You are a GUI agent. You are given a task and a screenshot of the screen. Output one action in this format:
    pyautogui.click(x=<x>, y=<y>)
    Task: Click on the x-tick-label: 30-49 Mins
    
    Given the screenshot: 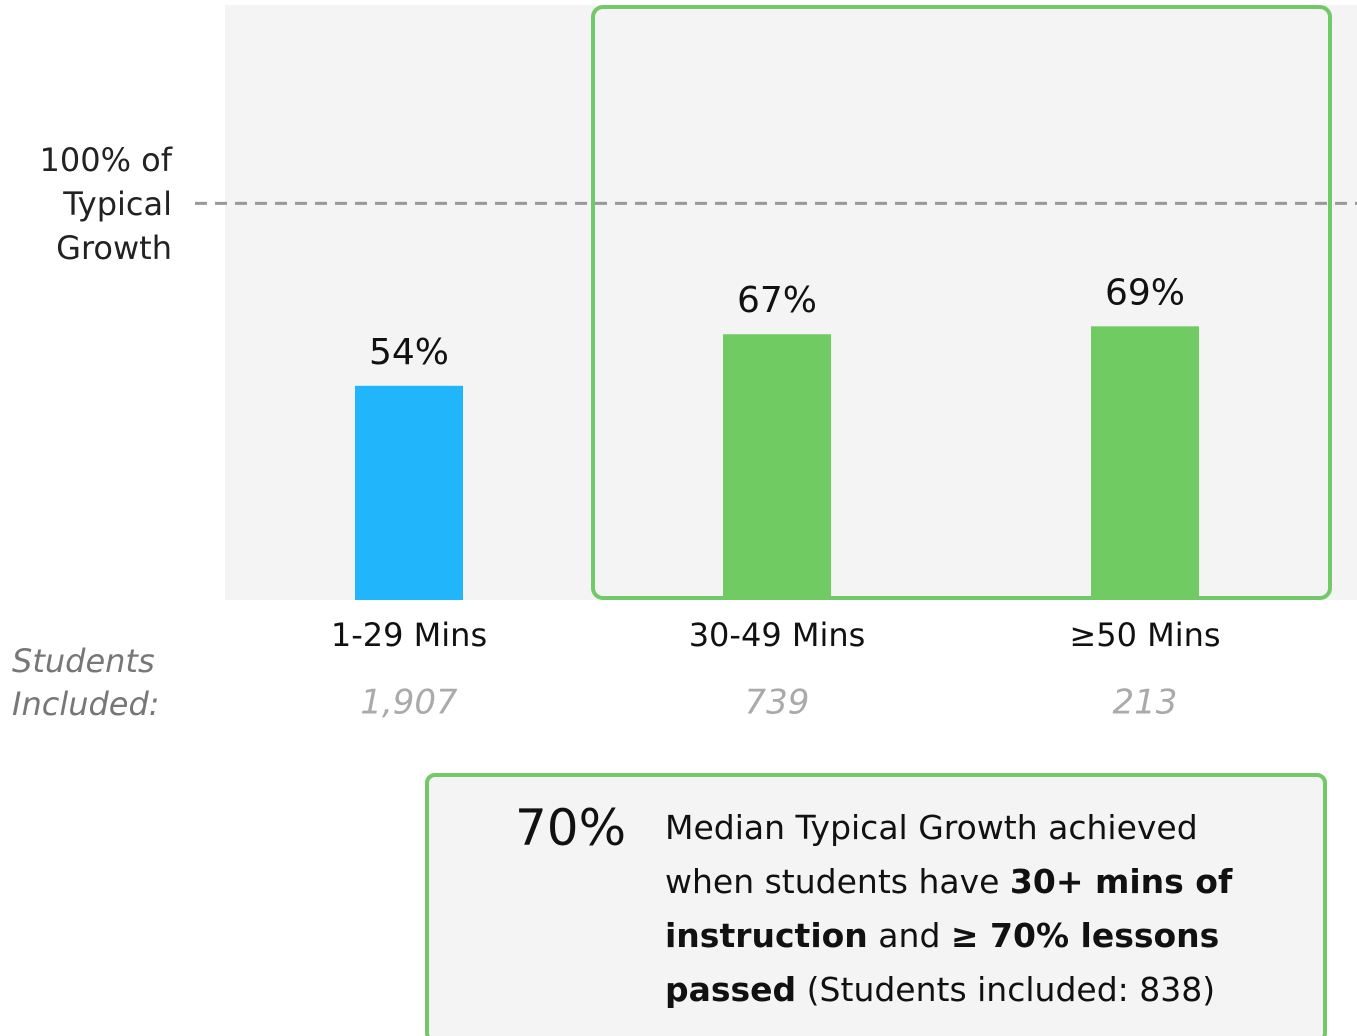 What is the action you would take?
    pyautogui.click(x=777, y=635)
    